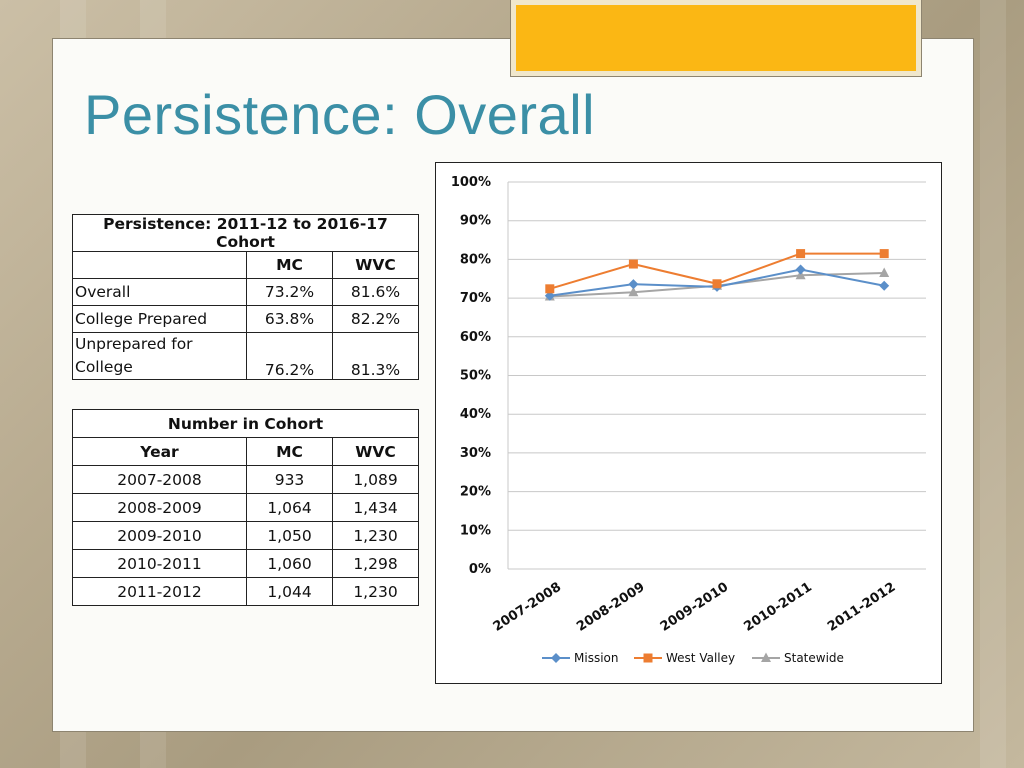 This screenshot has width=1024, height=768. Describe the element at coordinates (159, 356) in the screenshot. I see `row-label: Unprepared for College` at that location.